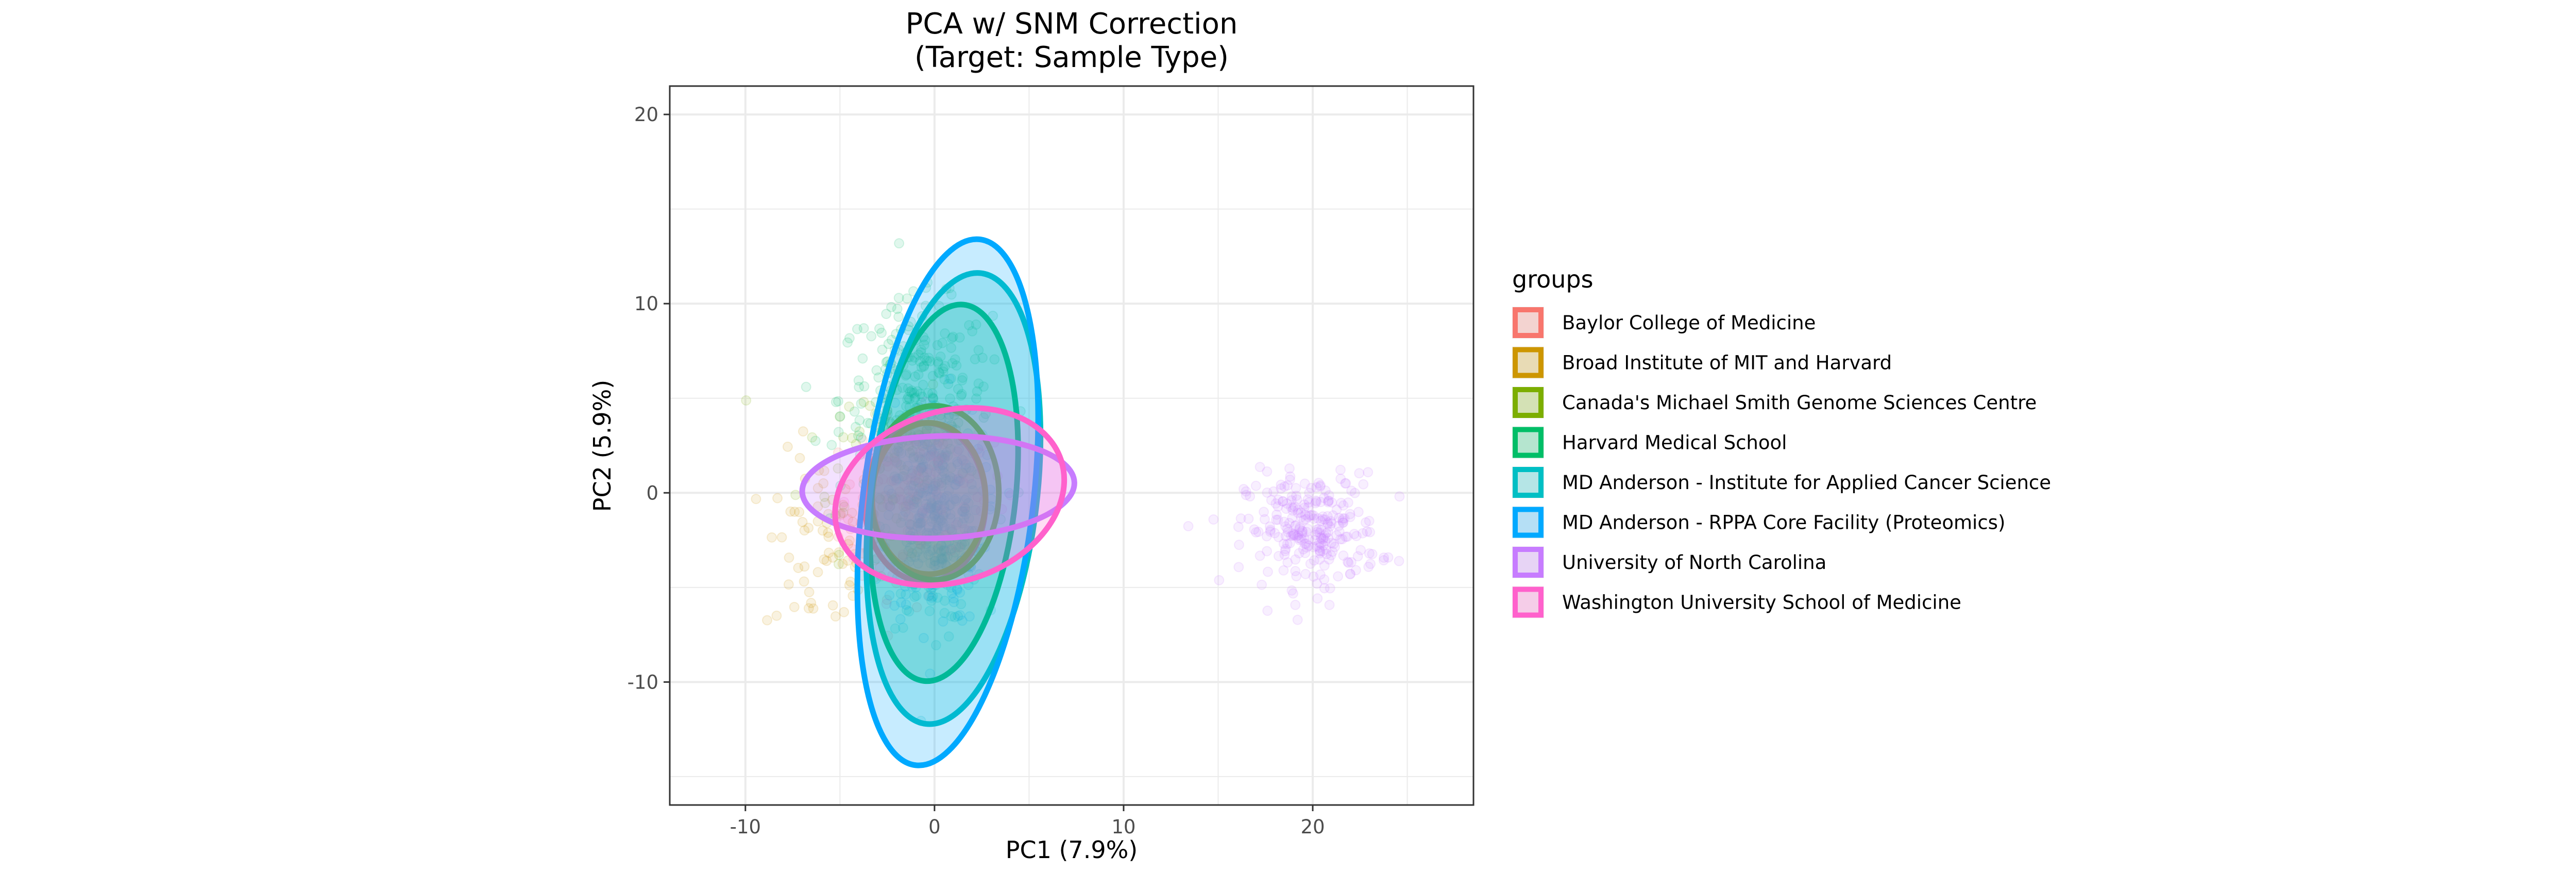 The image size is (2576, 872). Describe the element at coordinates (1312, 827) in the screenshot. I see `x-tick-label: 20` at that location.